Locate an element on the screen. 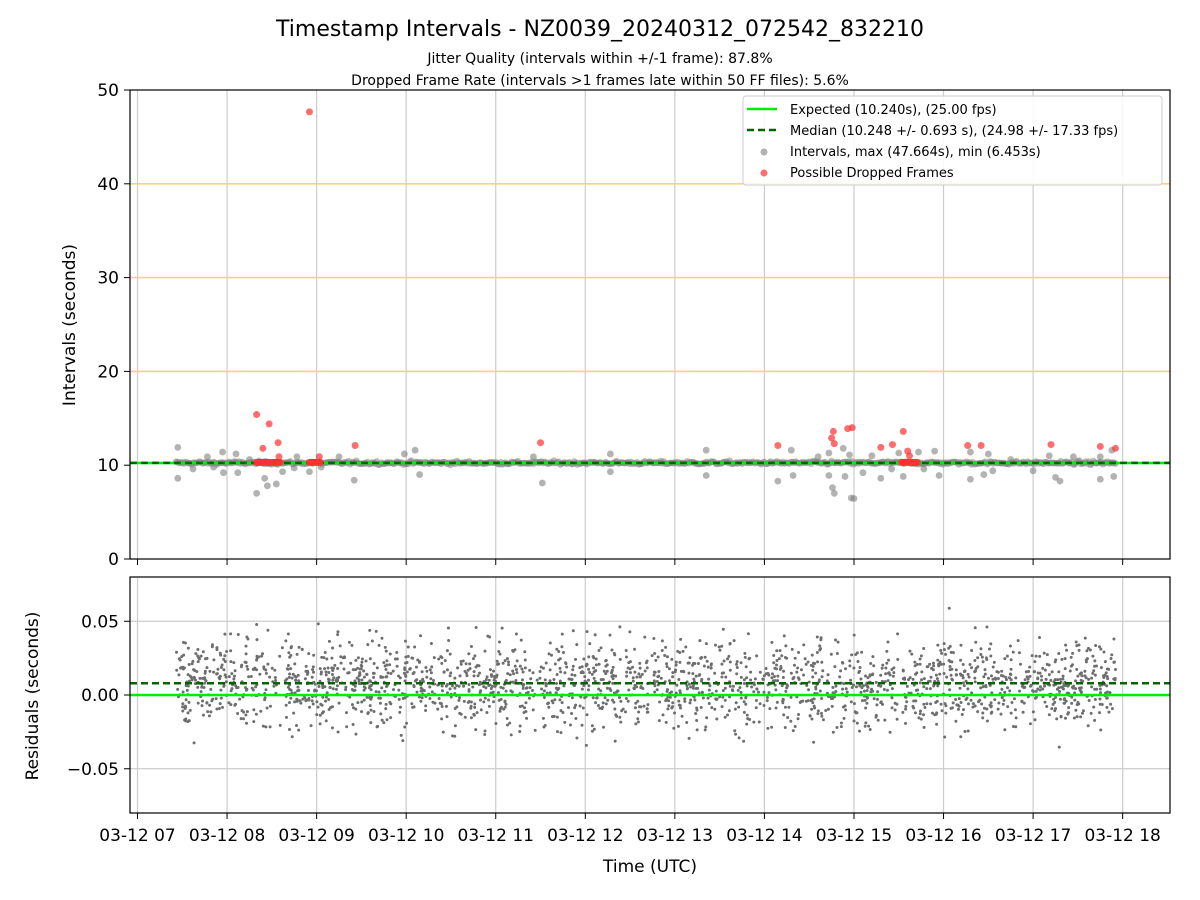  dropped-frame-point is located at coordinates (263, 448).